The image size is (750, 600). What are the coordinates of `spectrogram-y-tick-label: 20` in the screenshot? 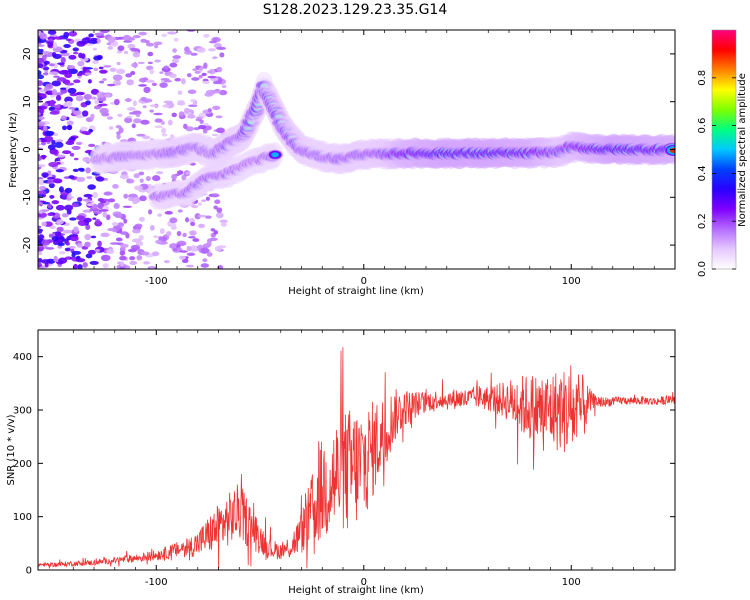 It's located at (27, 54).